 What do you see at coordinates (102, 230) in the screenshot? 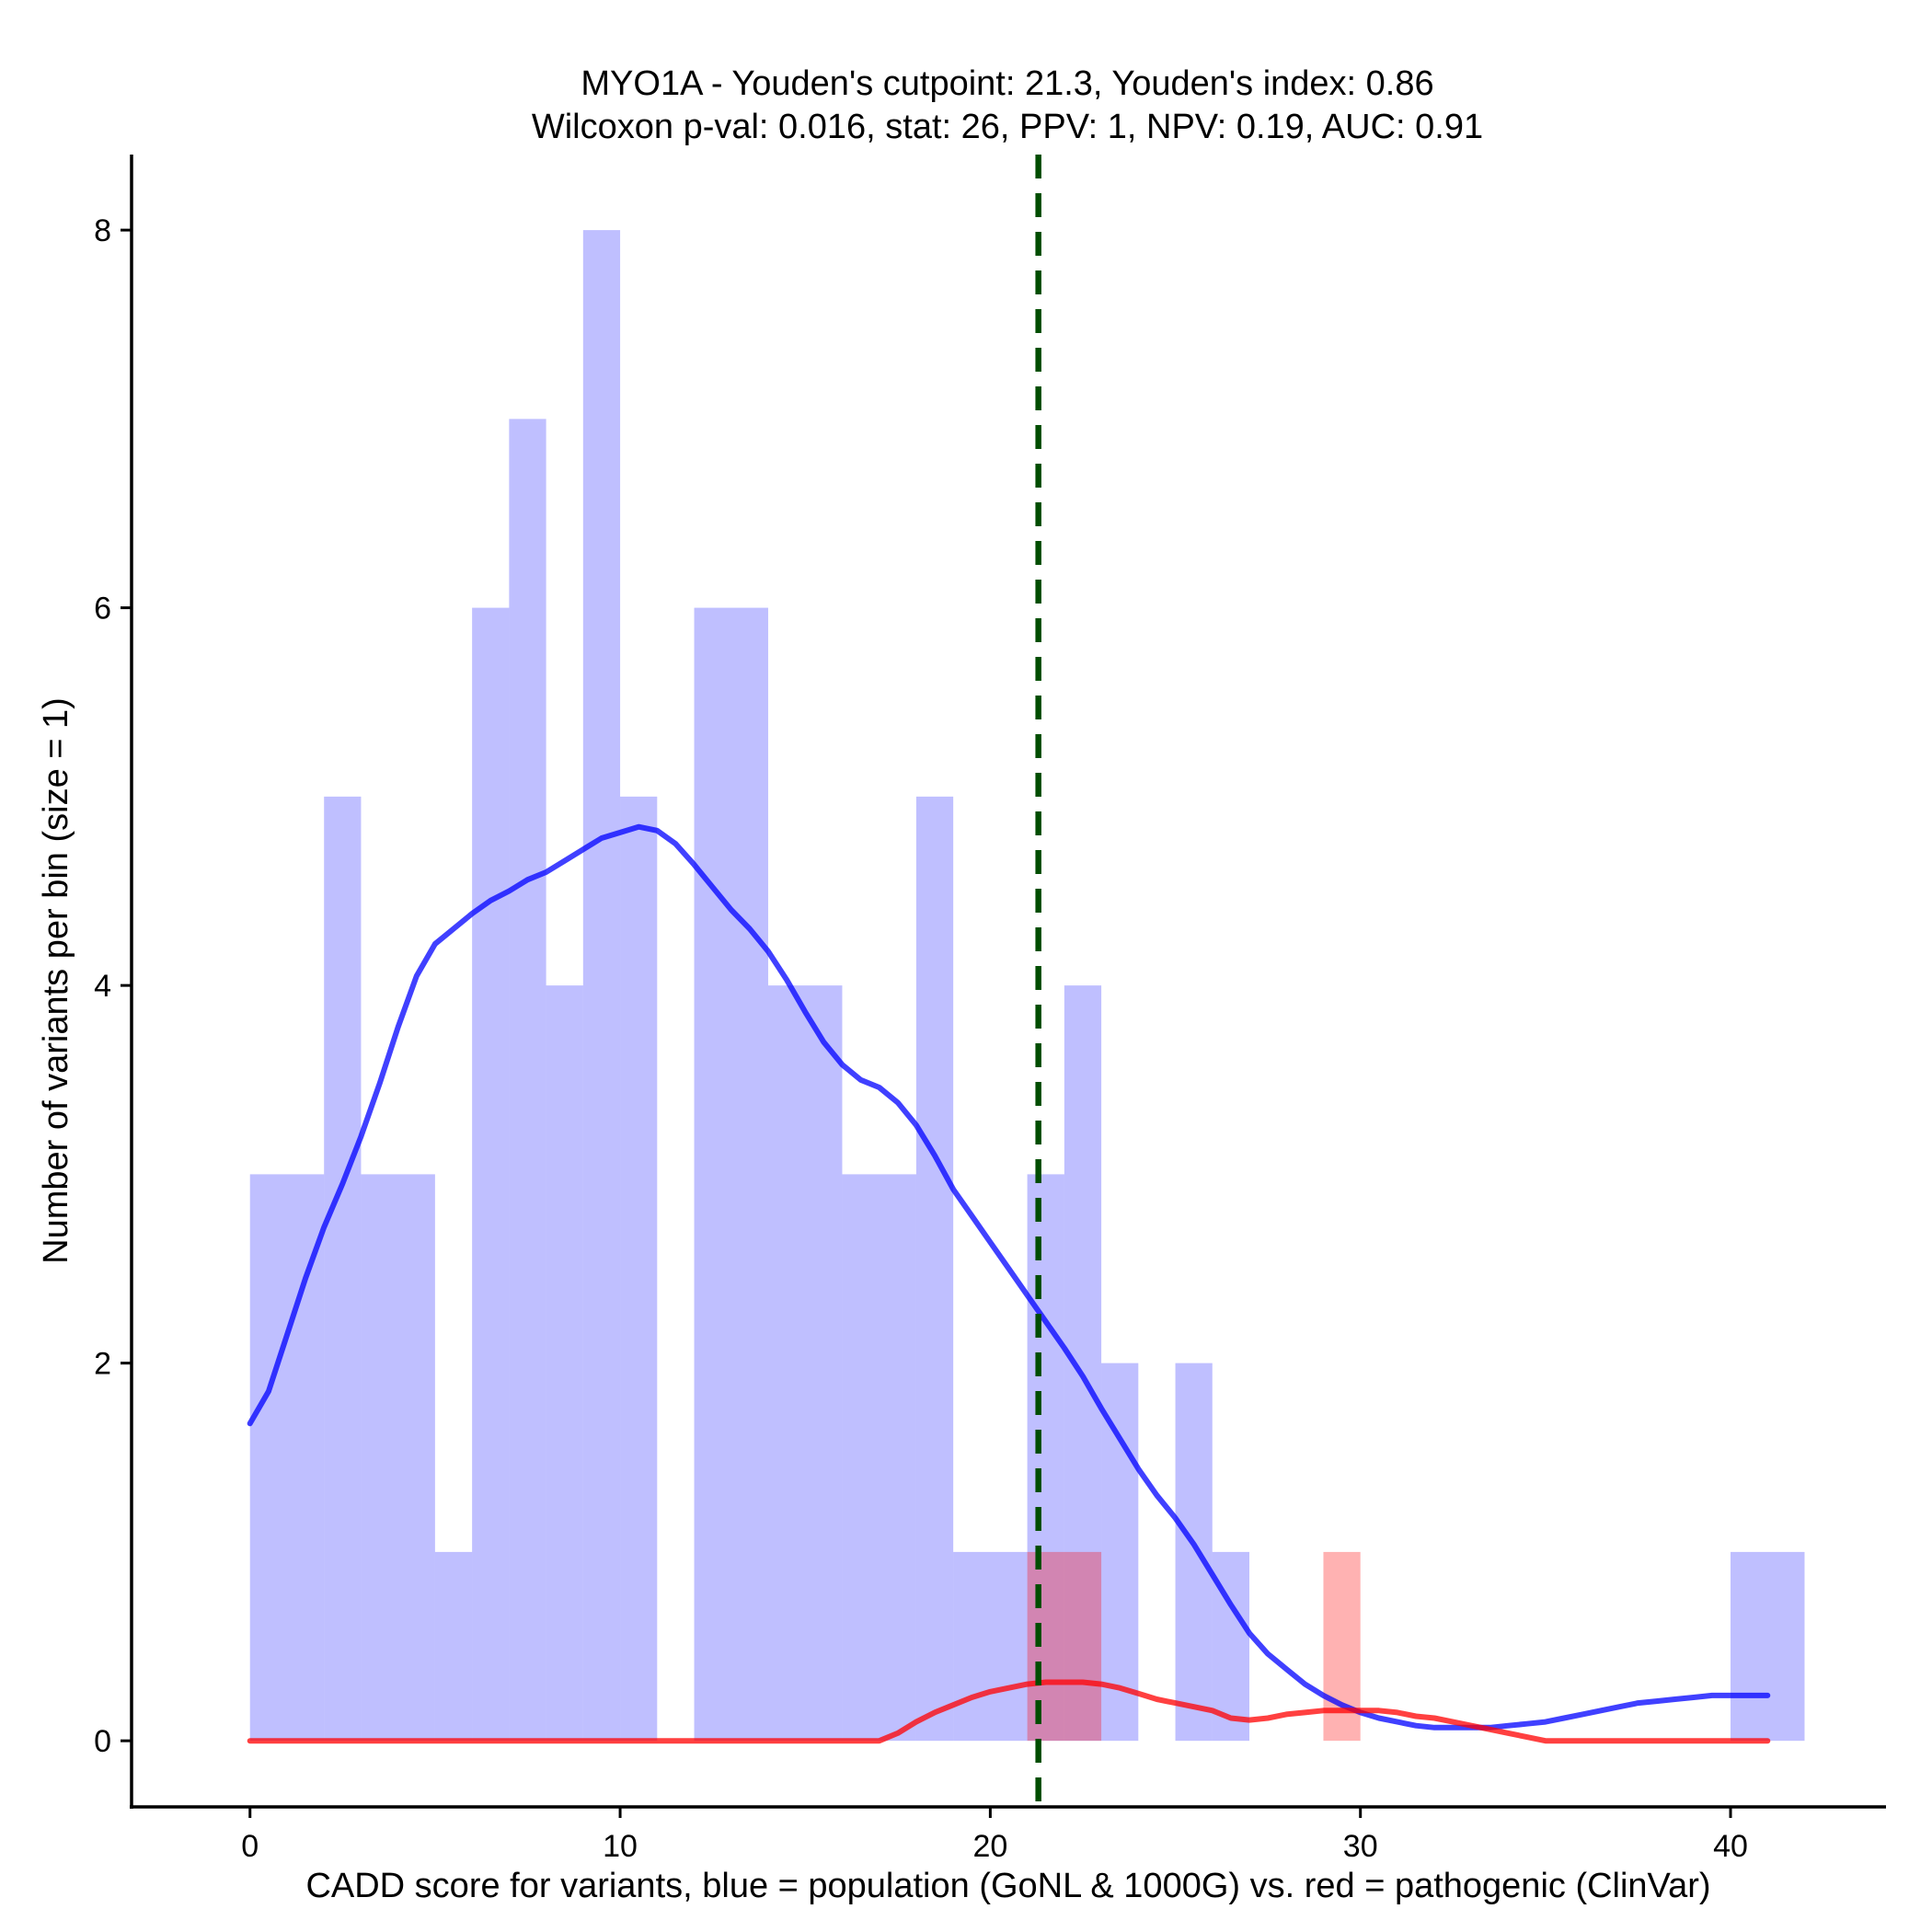
I see `y-tick-label: 8` at bounding box center [102, 230].